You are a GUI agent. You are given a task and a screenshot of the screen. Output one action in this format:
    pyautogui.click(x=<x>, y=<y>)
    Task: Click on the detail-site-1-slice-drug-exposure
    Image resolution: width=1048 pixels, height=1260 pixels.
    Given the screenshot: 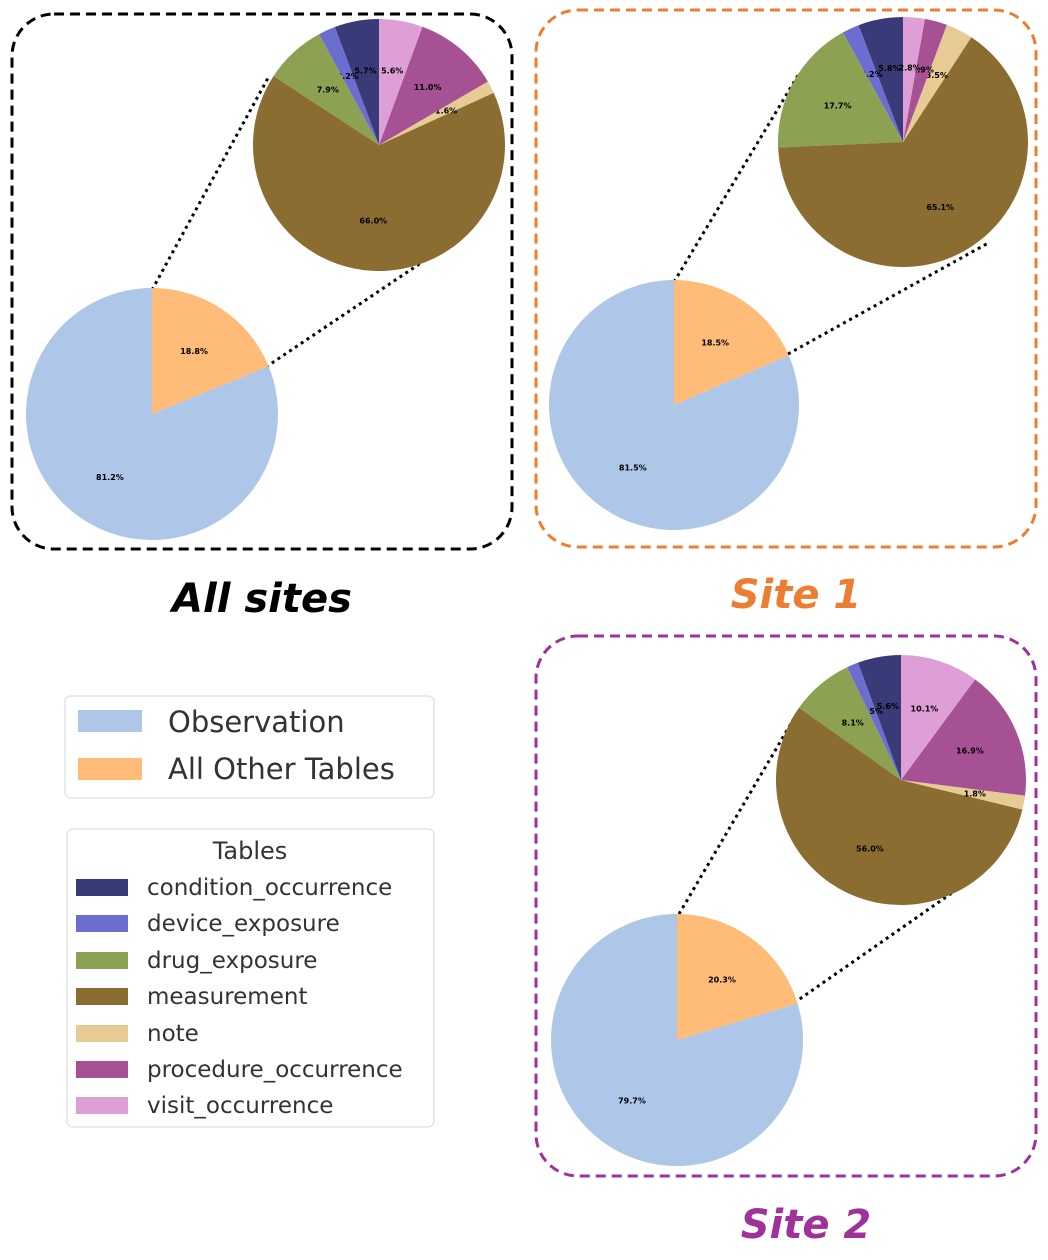 What is the action you would take?
    pyautogui.click(x=840, y=90)
    